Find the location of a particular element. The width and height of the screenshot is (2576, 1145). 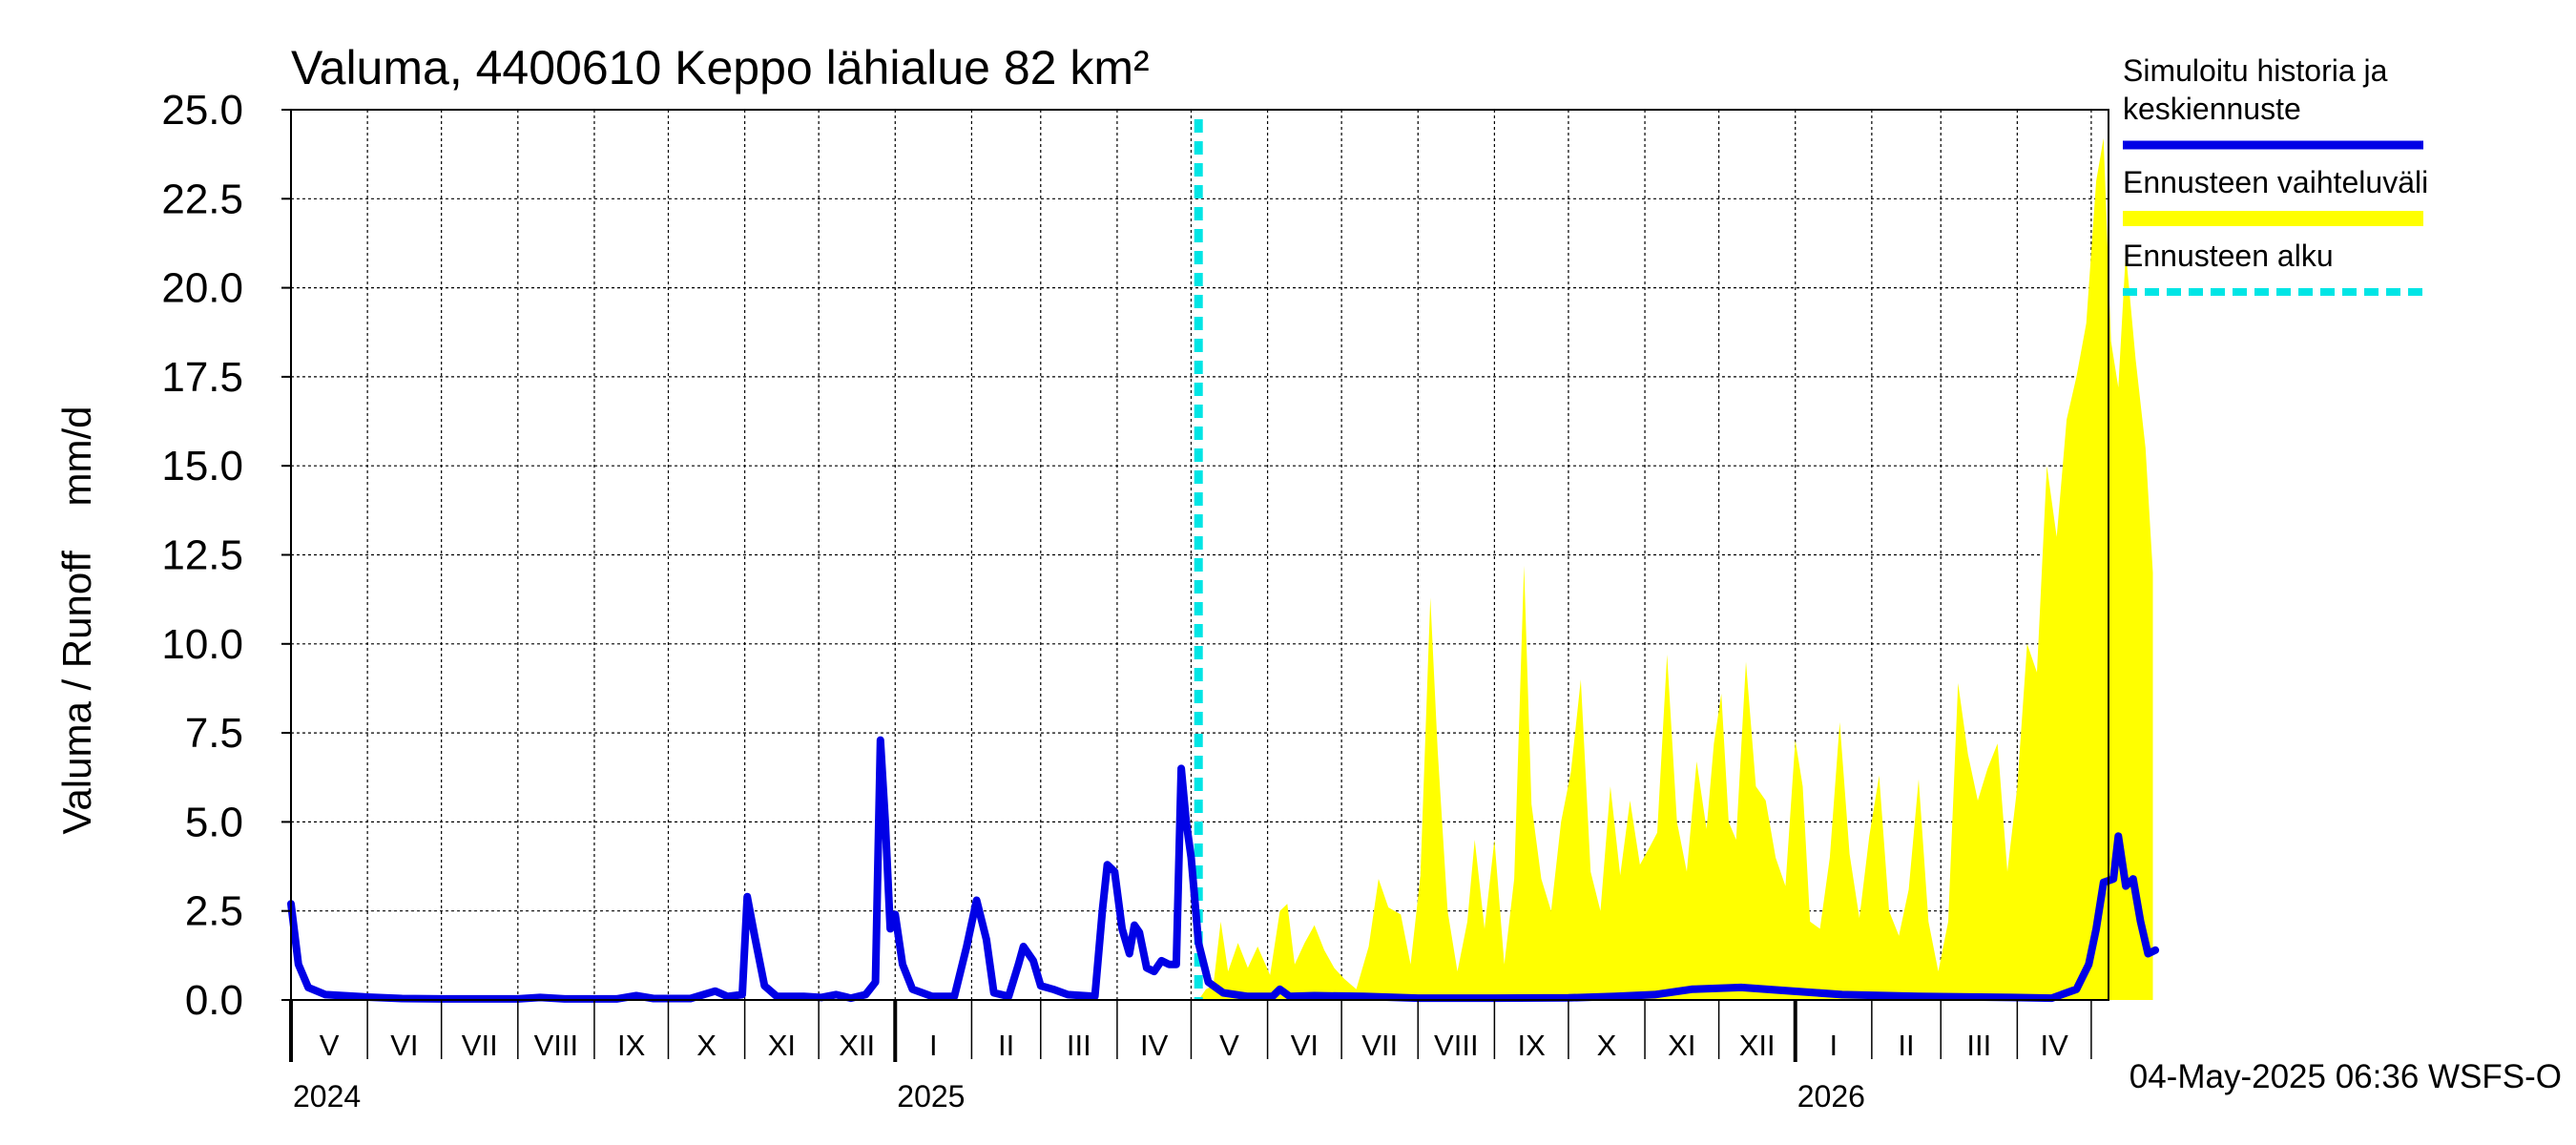

chart-title: Valuma, 4400610 Keppo lähialue 82 km² is located at coordinates (720, 67).